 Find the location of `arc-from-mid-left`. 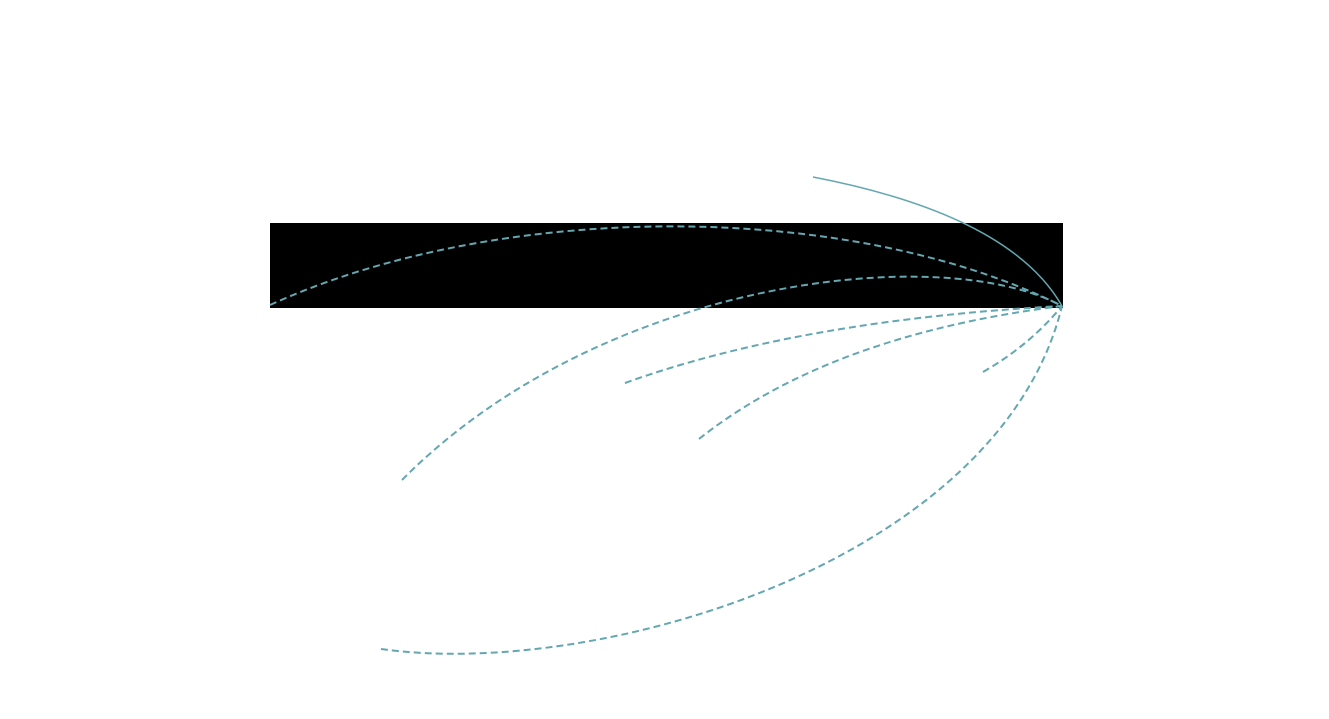

arc-from-mid-left is located at coordinates (843, 344).